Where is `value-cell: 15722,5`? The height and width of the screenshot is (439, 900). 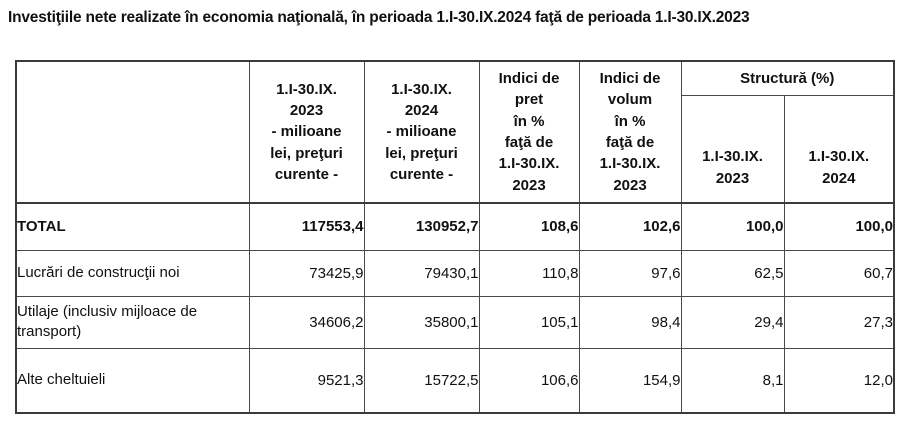 value-cell: 15722,5 is located at coordinates (421, 380).